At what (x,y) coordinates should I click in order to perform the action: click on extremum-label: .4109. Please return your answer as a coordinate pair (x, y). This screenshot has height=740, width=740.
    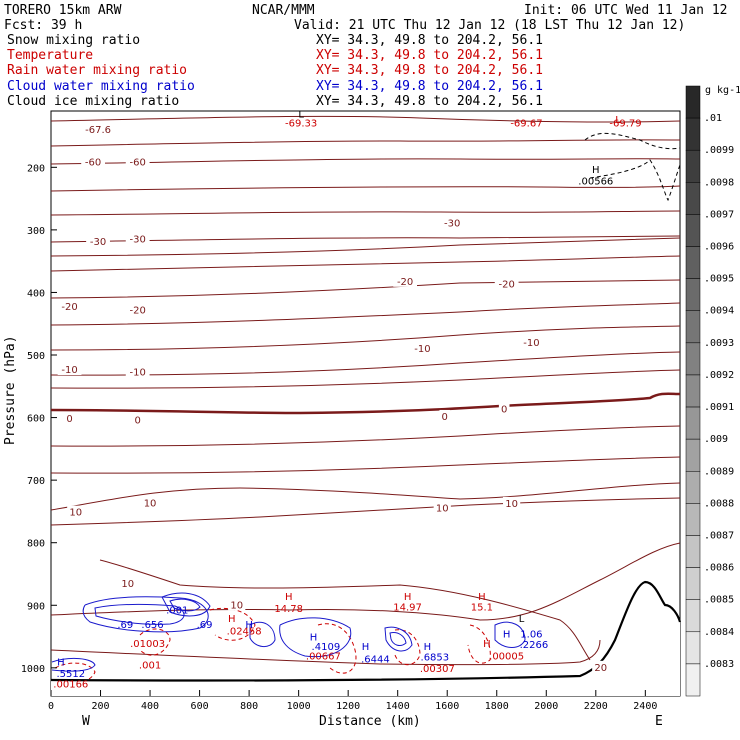
    Looking at the image, I should click on (326, 647).